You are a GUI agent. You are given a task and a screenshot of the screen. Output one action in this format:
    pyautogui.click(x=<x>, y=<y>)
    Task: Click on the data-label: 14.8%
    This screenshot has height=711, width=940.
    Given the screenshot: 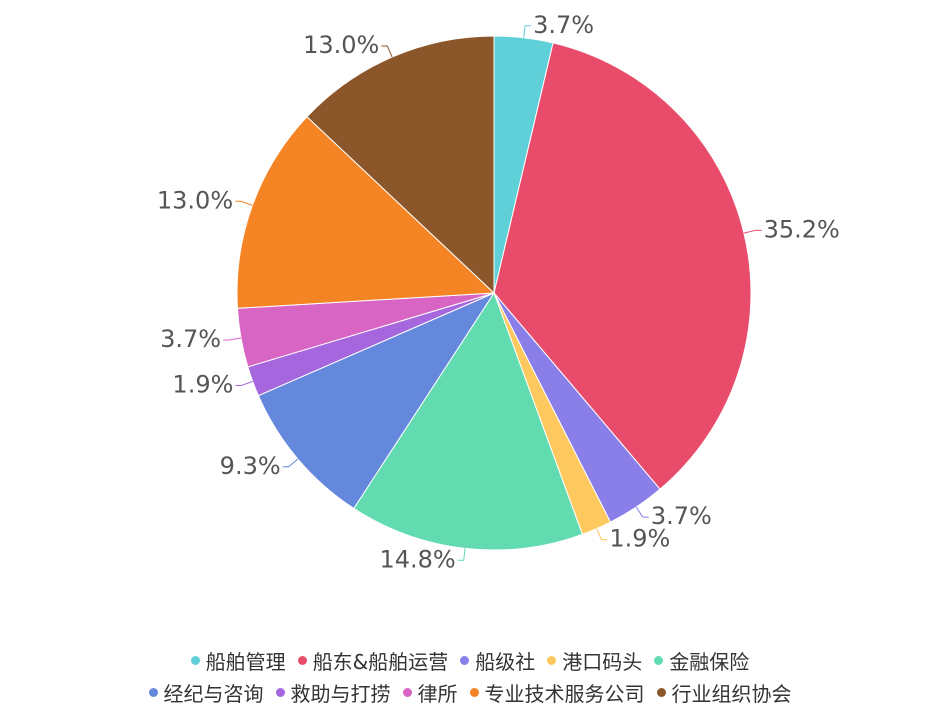 What is the action you would take?
    pyautogui.click(x=417, y=559)
    